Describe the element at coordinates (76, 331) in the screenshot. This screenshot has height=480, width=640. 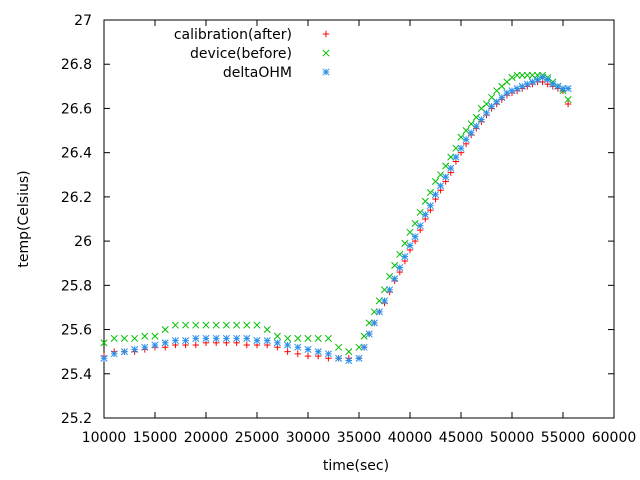
I see `y-tick-label: 25.6` at that location.